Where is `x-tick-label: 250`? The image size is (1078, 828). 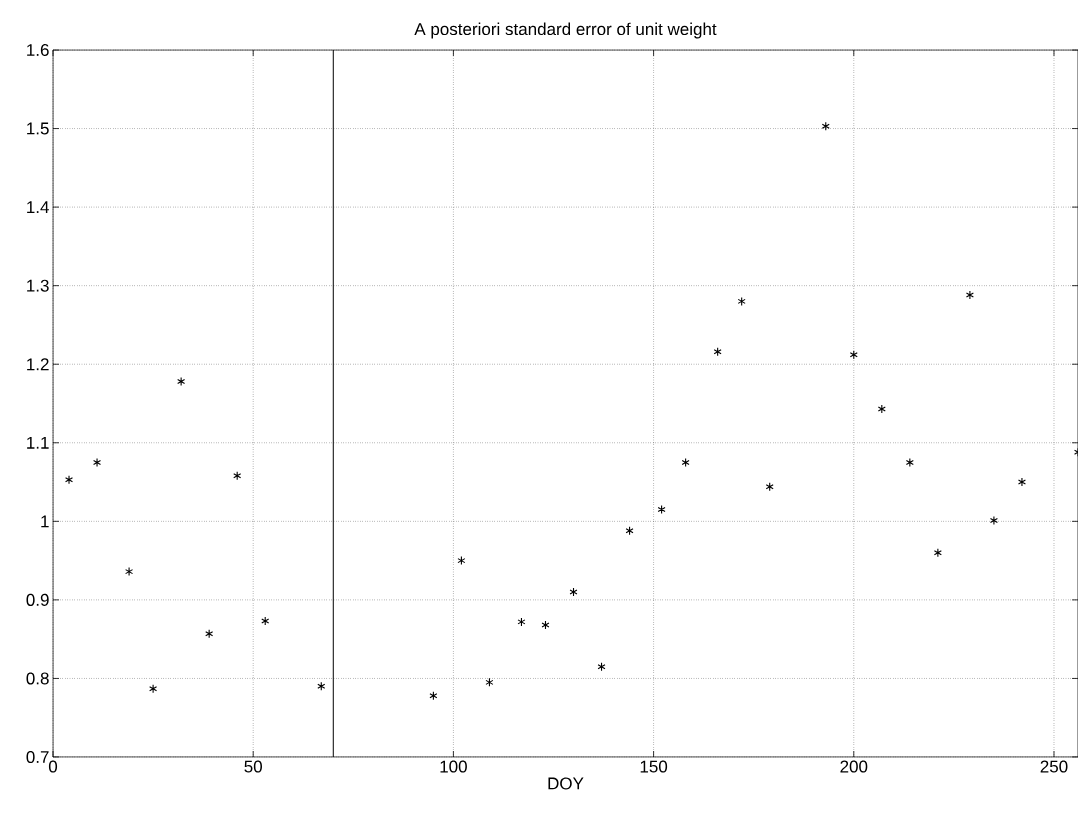
x-tick-label: 250 is located at coordinates (1054, 766).